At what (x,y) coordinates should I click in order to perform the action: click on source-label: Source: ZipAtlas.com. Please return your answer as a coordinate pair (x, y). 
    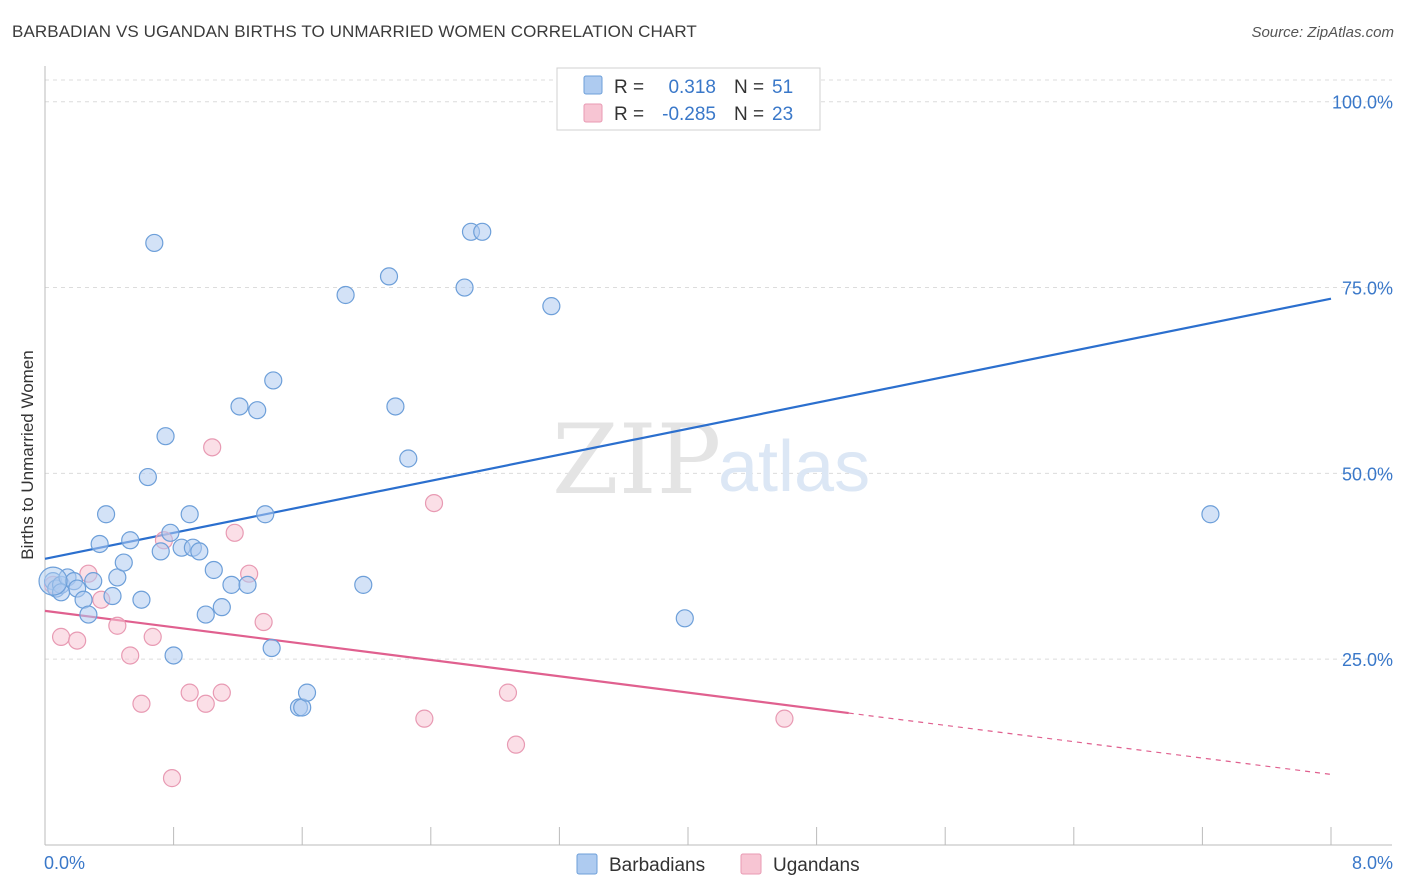
    Looking at the image, I should click on (1322, 32).